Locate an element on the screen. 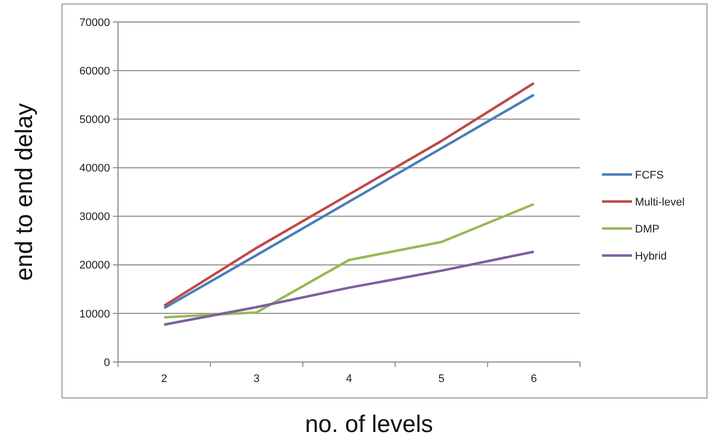 This screenshot has width=710, height=442. x-tick-label: 2 is located at coordinates (164, 379).